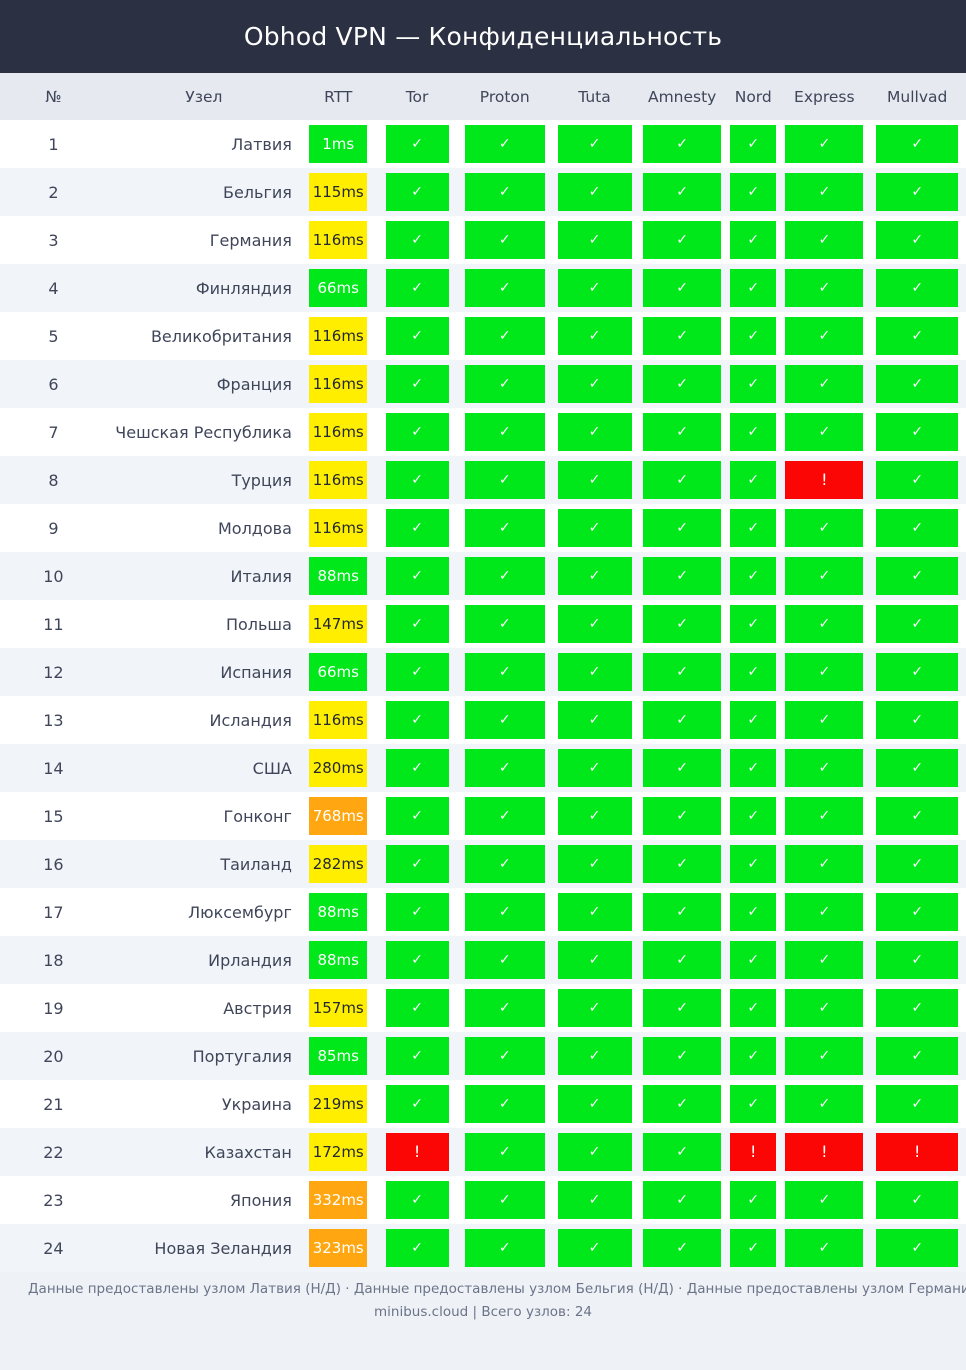 Image resolution: width=966 pixels, height=1370 pixels. Describe the element at coordinates (248, 1152) in the screenshot. I see `cell-node-name: Казахстан` at that location.